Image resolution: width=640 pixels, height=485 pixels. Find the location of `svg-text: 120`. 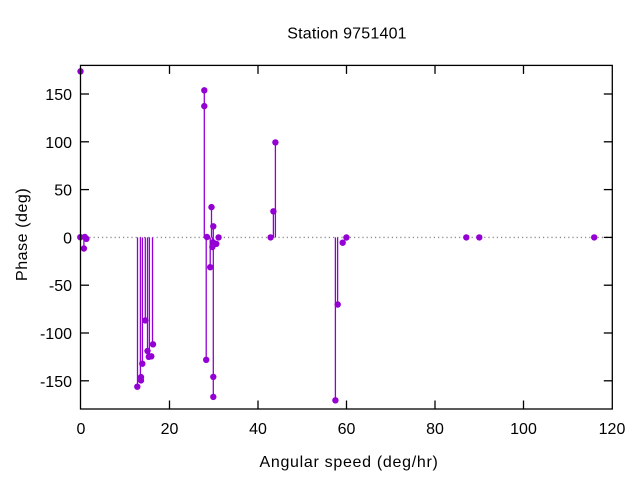

svg-text: 120 is located at coordinates (612, 429).